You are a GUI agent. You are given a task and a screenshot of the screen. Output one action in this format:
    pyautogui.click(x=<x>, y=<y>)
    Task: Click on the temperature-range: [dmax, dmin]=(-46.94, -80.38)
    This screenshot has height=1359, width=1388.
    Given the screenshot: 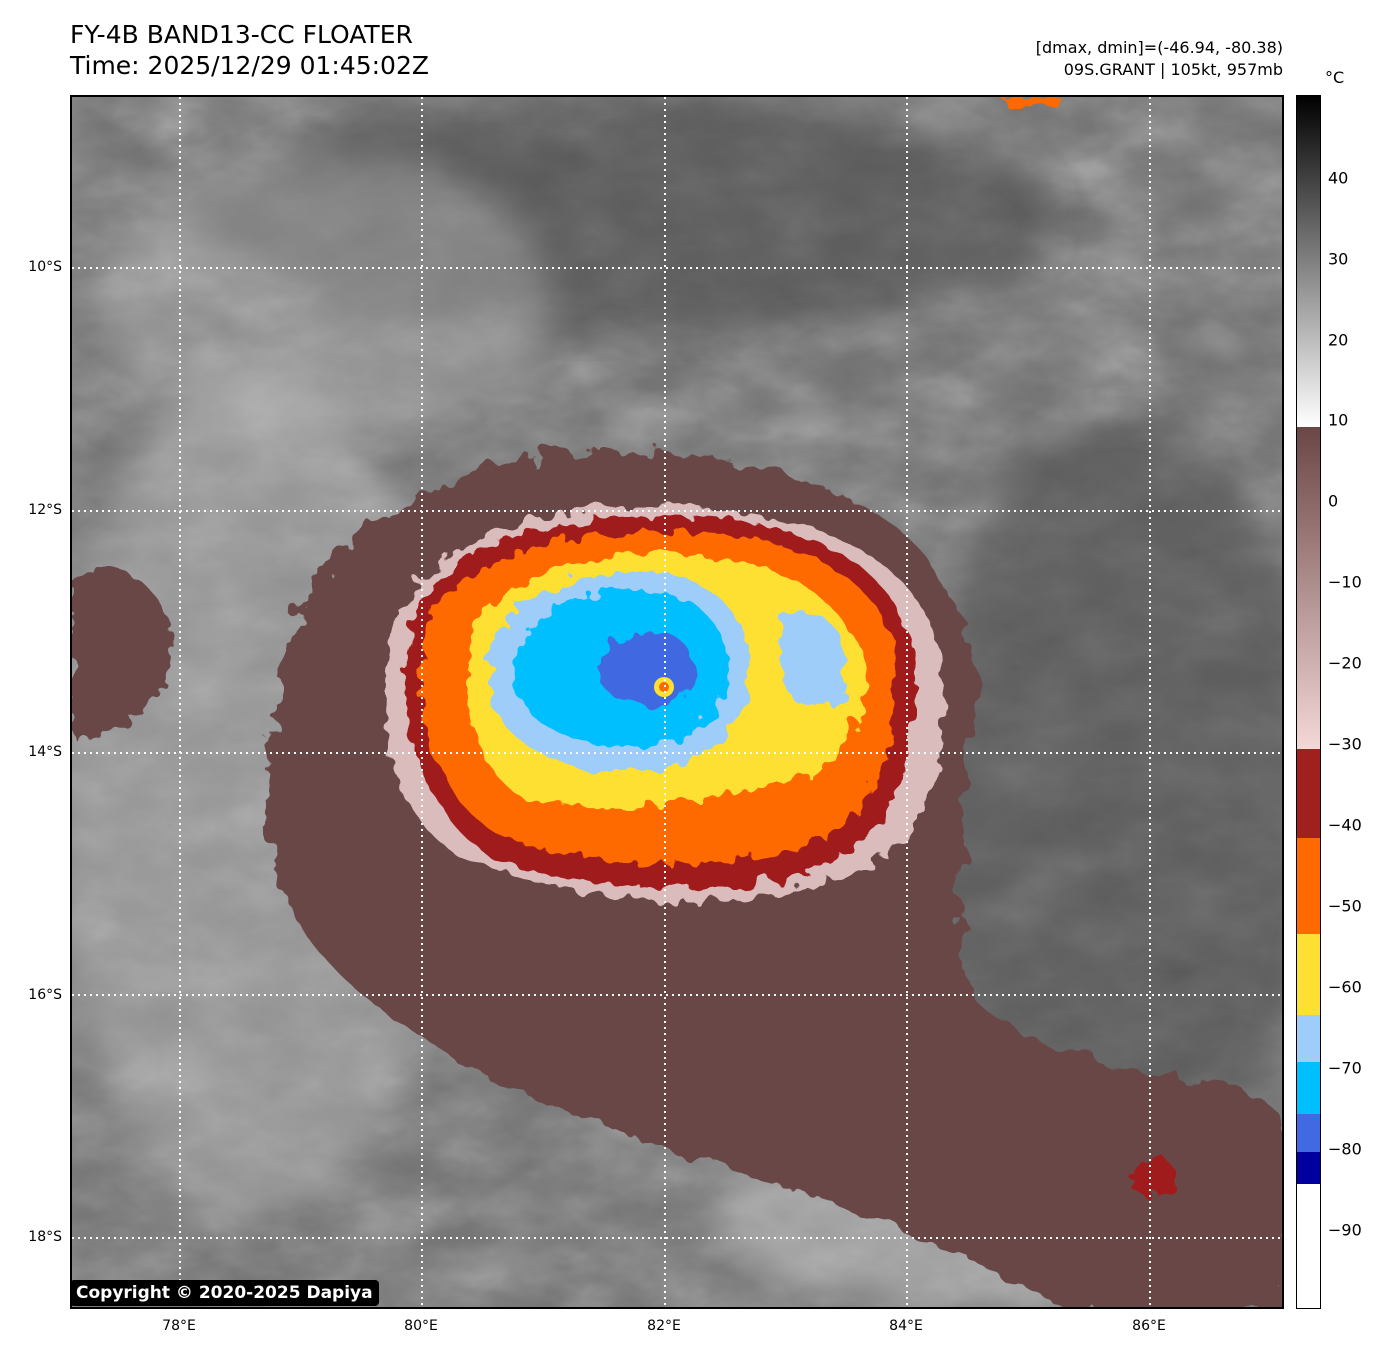 What is the action you would take?
    pyautogui.click(x=1159, y=47)
    